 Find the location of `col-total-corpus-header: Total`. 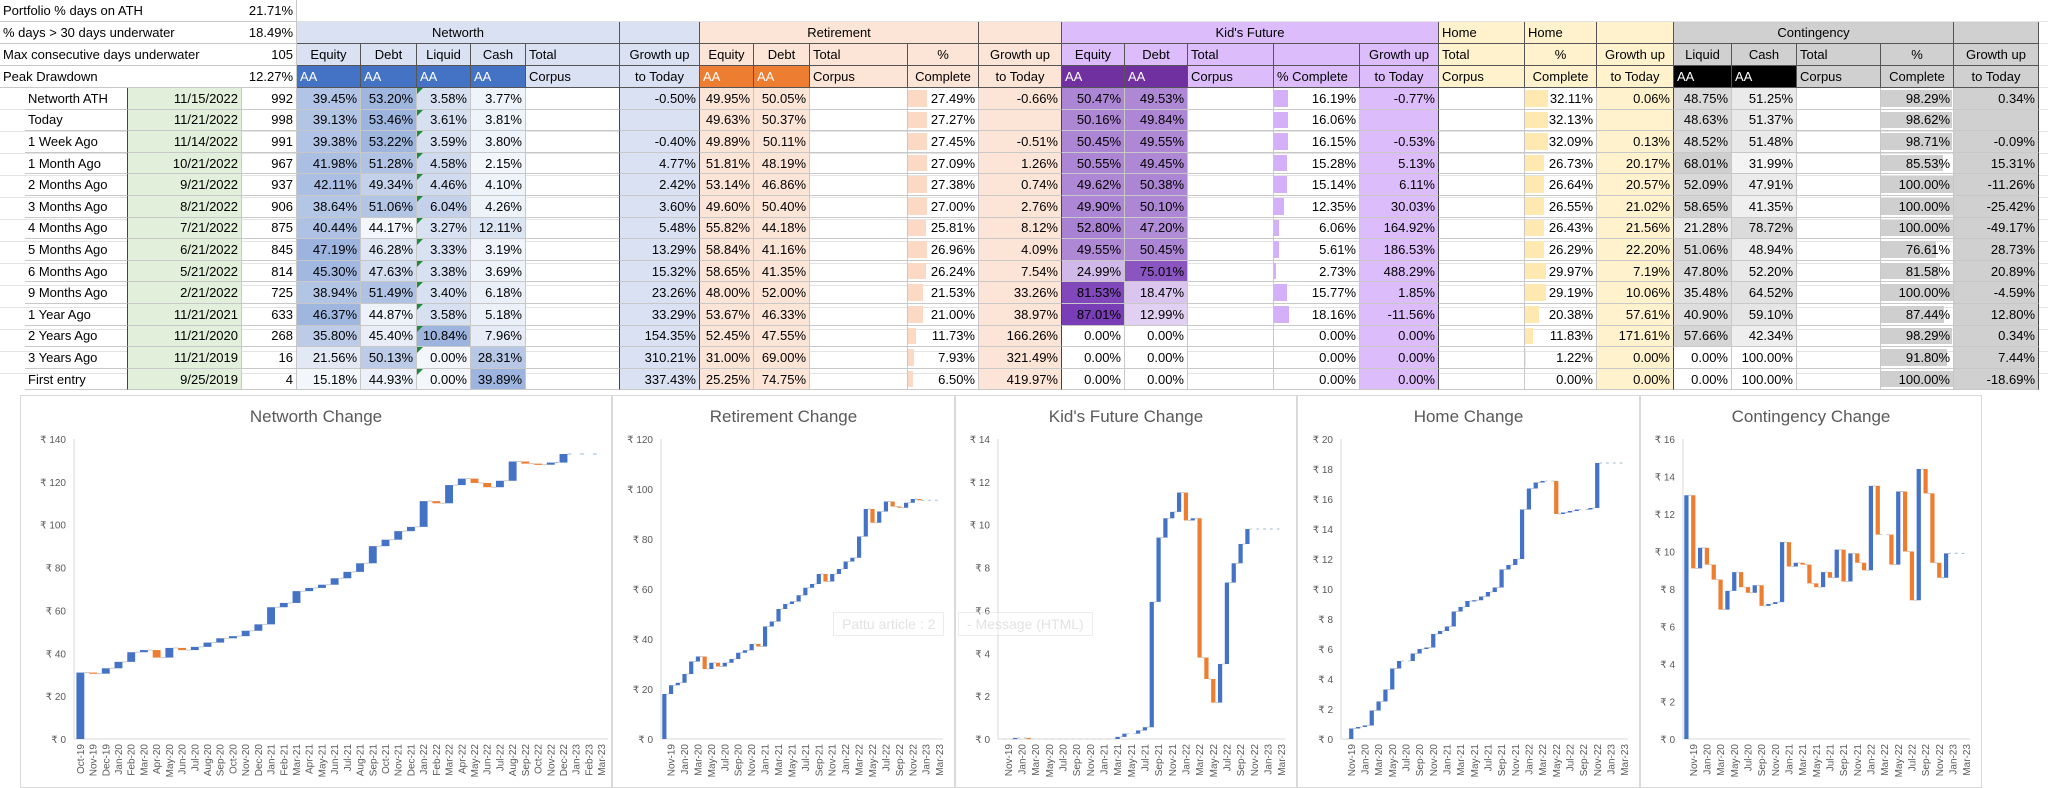

col-total-corpus-header: Total is located at coordinates (1231, 55).